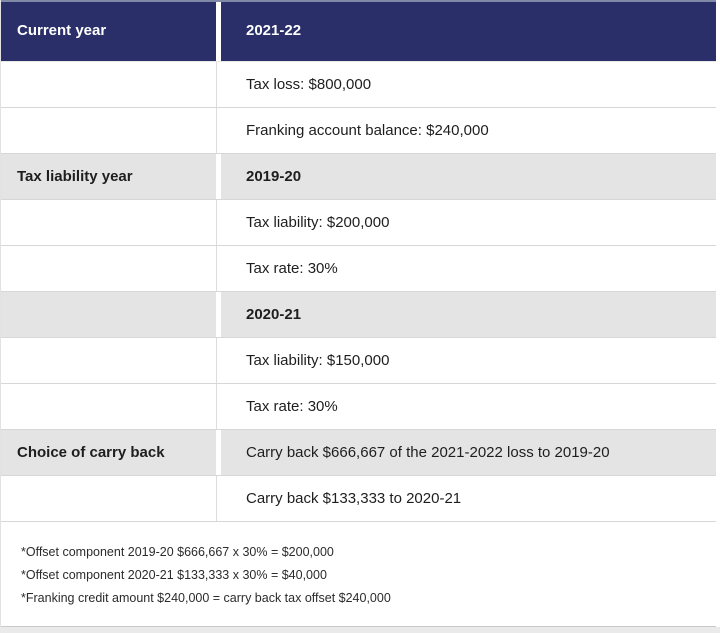  I want to click on row-label-cell: Tax liability year, so click(108, 176).